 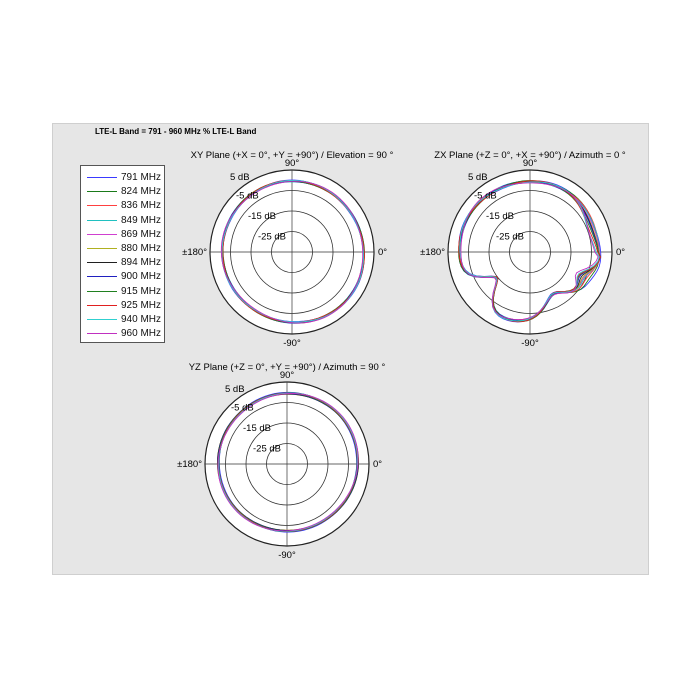 I want to click on legend-label: 900 MHz, so click(x=141, y=277).